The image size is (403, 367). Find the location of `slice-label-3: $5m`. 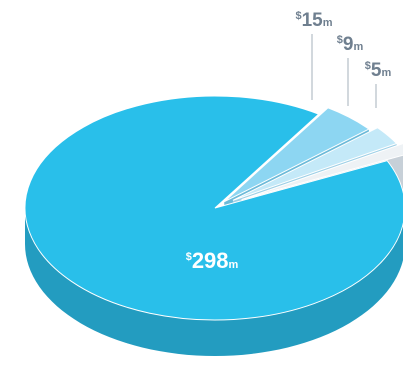

slice-label-3: $5m is located at coordinates (378, 70).